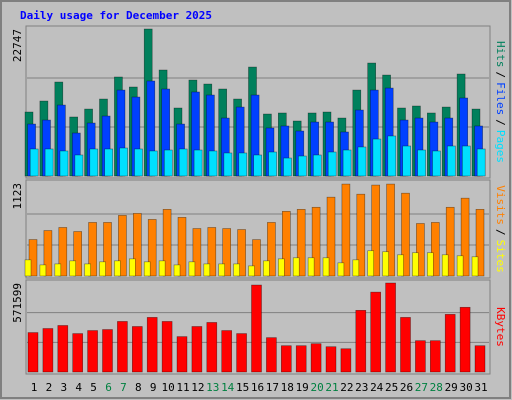 The image size is (512, 400). Describe the element at coordinates (17, 196) in the screenshot. I see `y-tick-label: 1123` at that location.